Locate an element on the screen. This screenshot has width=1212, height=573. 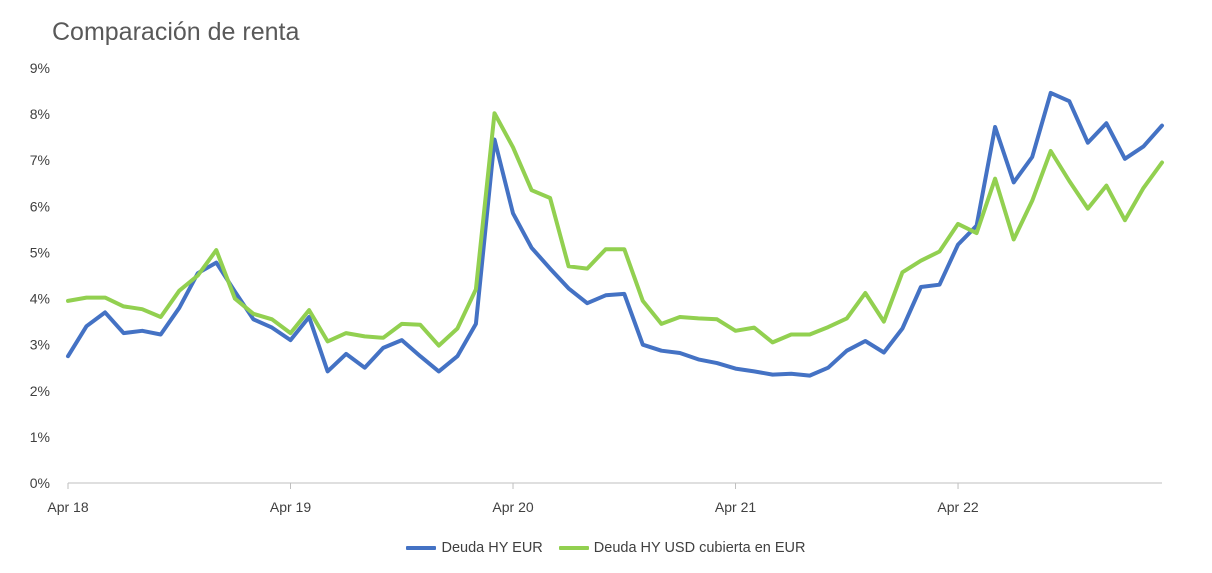
legend-label-2: Deuda HY USD cubierta en EUR is located at coordinates (699, 548).